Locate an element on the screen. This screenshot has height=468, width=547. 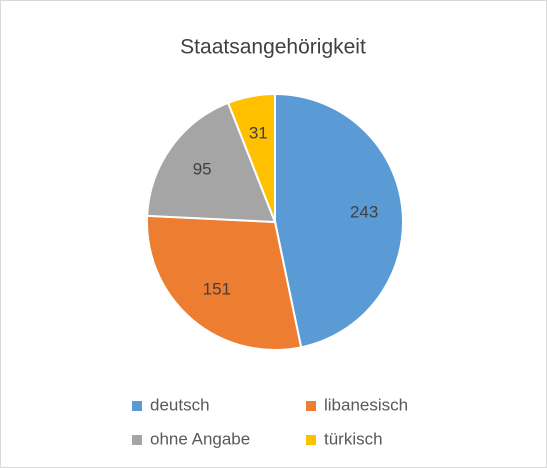
chart-title: Staatsangehörigkeit is located at coordinates (273, 47).